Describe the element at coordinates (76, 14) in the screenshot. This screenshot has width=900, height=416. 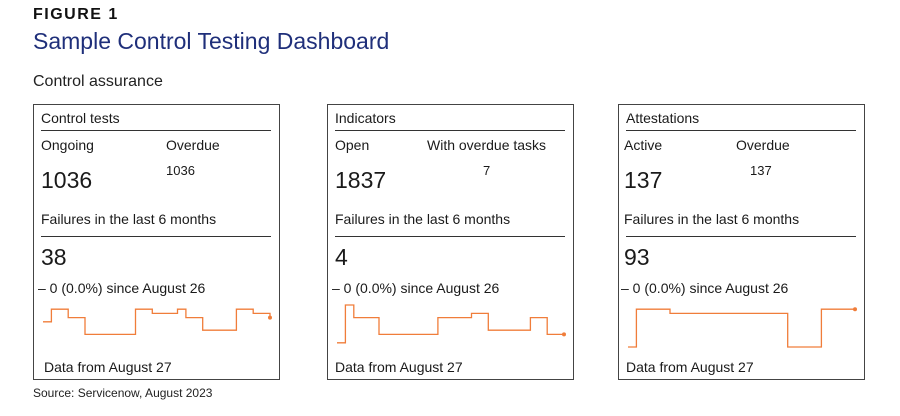
I see `figure-label: FIGURE 1` at that location.